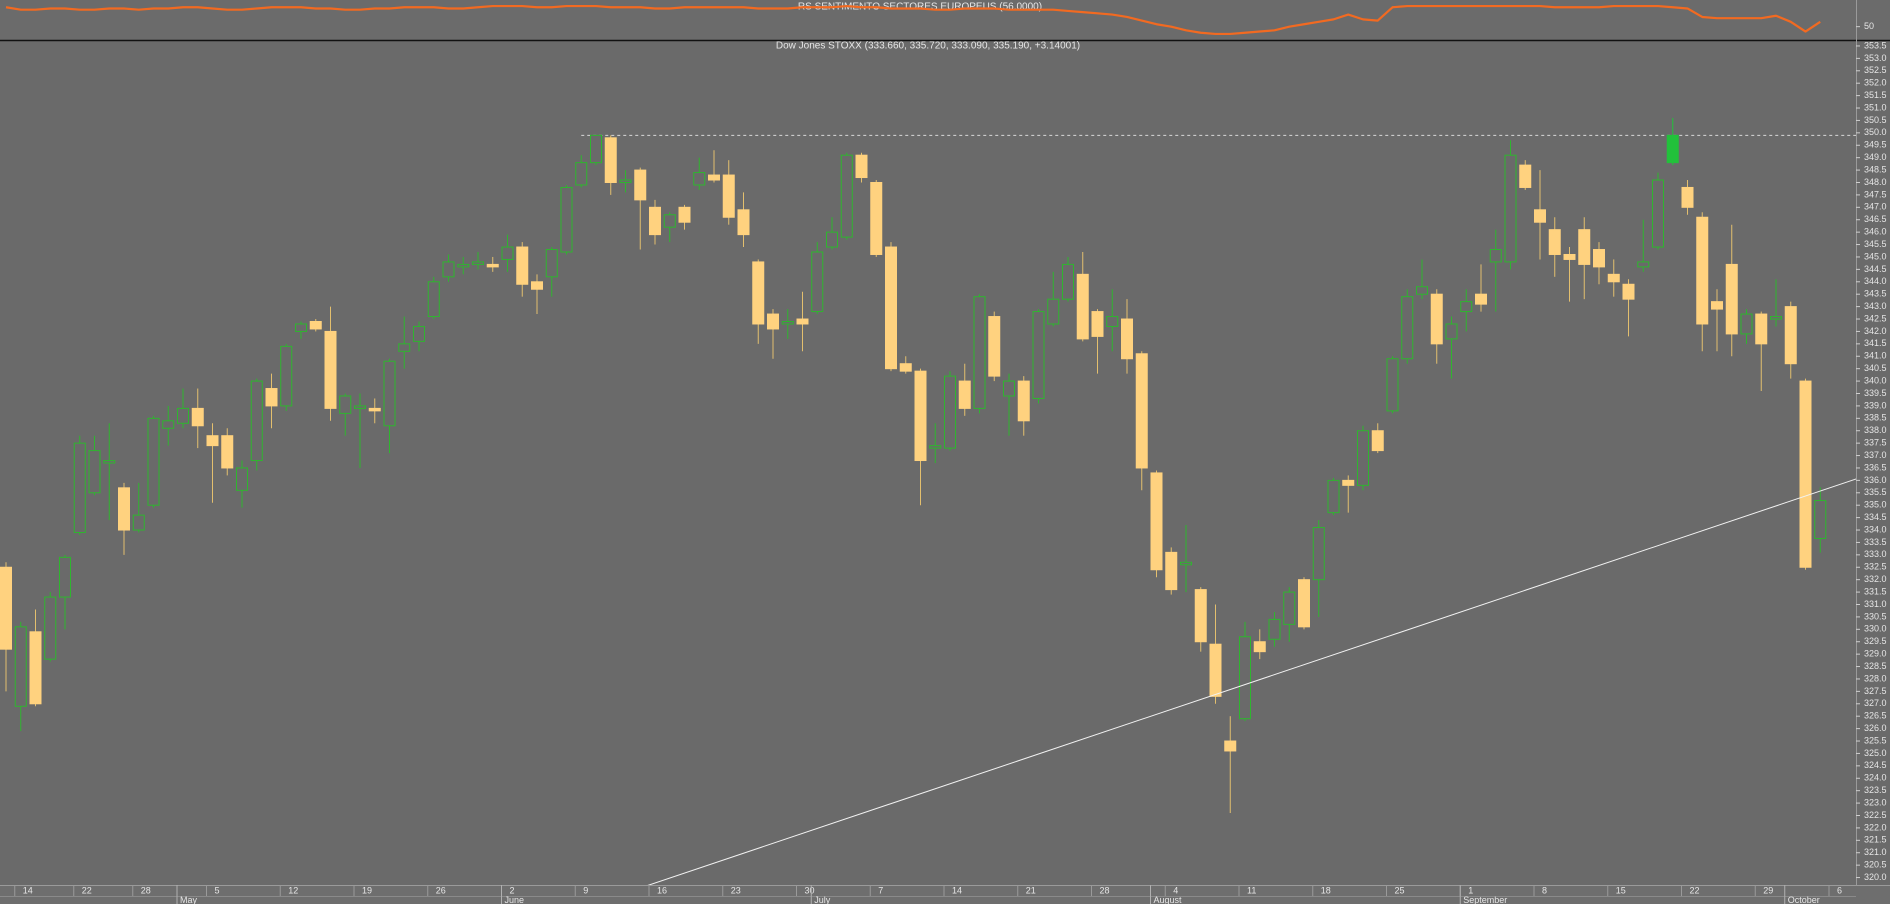  What do you see at coordinates (1875, 616) in the screenshot?
I see `y-tick-label: 330.5` at bounding box center [1875, 616].